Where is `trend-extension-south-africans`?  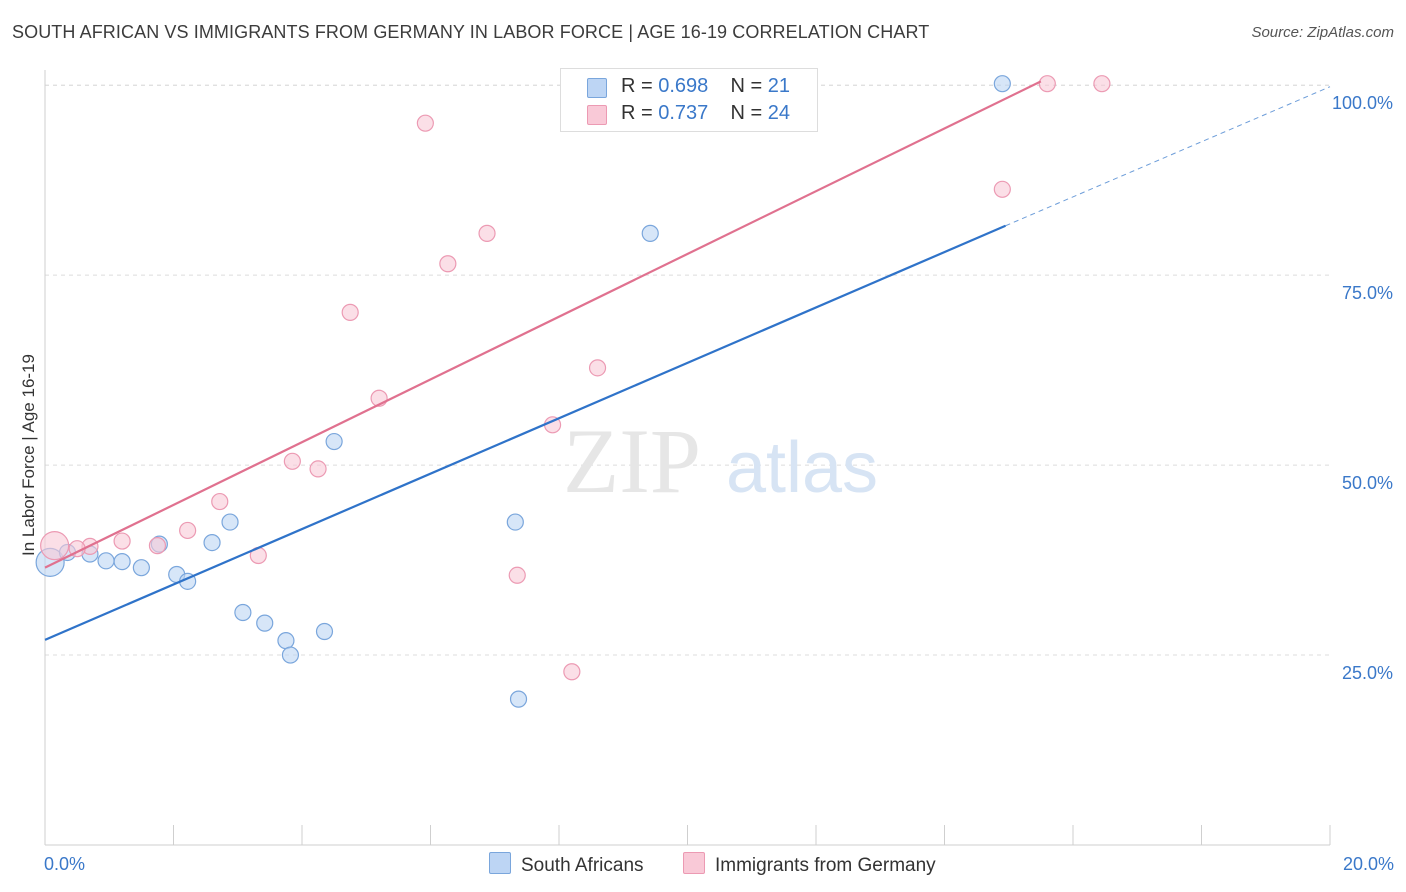
trend-extension-south-africans is located at coordinates (1168, 156).